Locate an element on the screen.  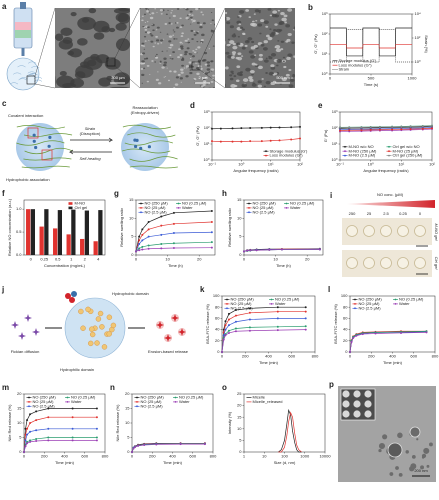
plot-frame is located at coordinates (64, 227).